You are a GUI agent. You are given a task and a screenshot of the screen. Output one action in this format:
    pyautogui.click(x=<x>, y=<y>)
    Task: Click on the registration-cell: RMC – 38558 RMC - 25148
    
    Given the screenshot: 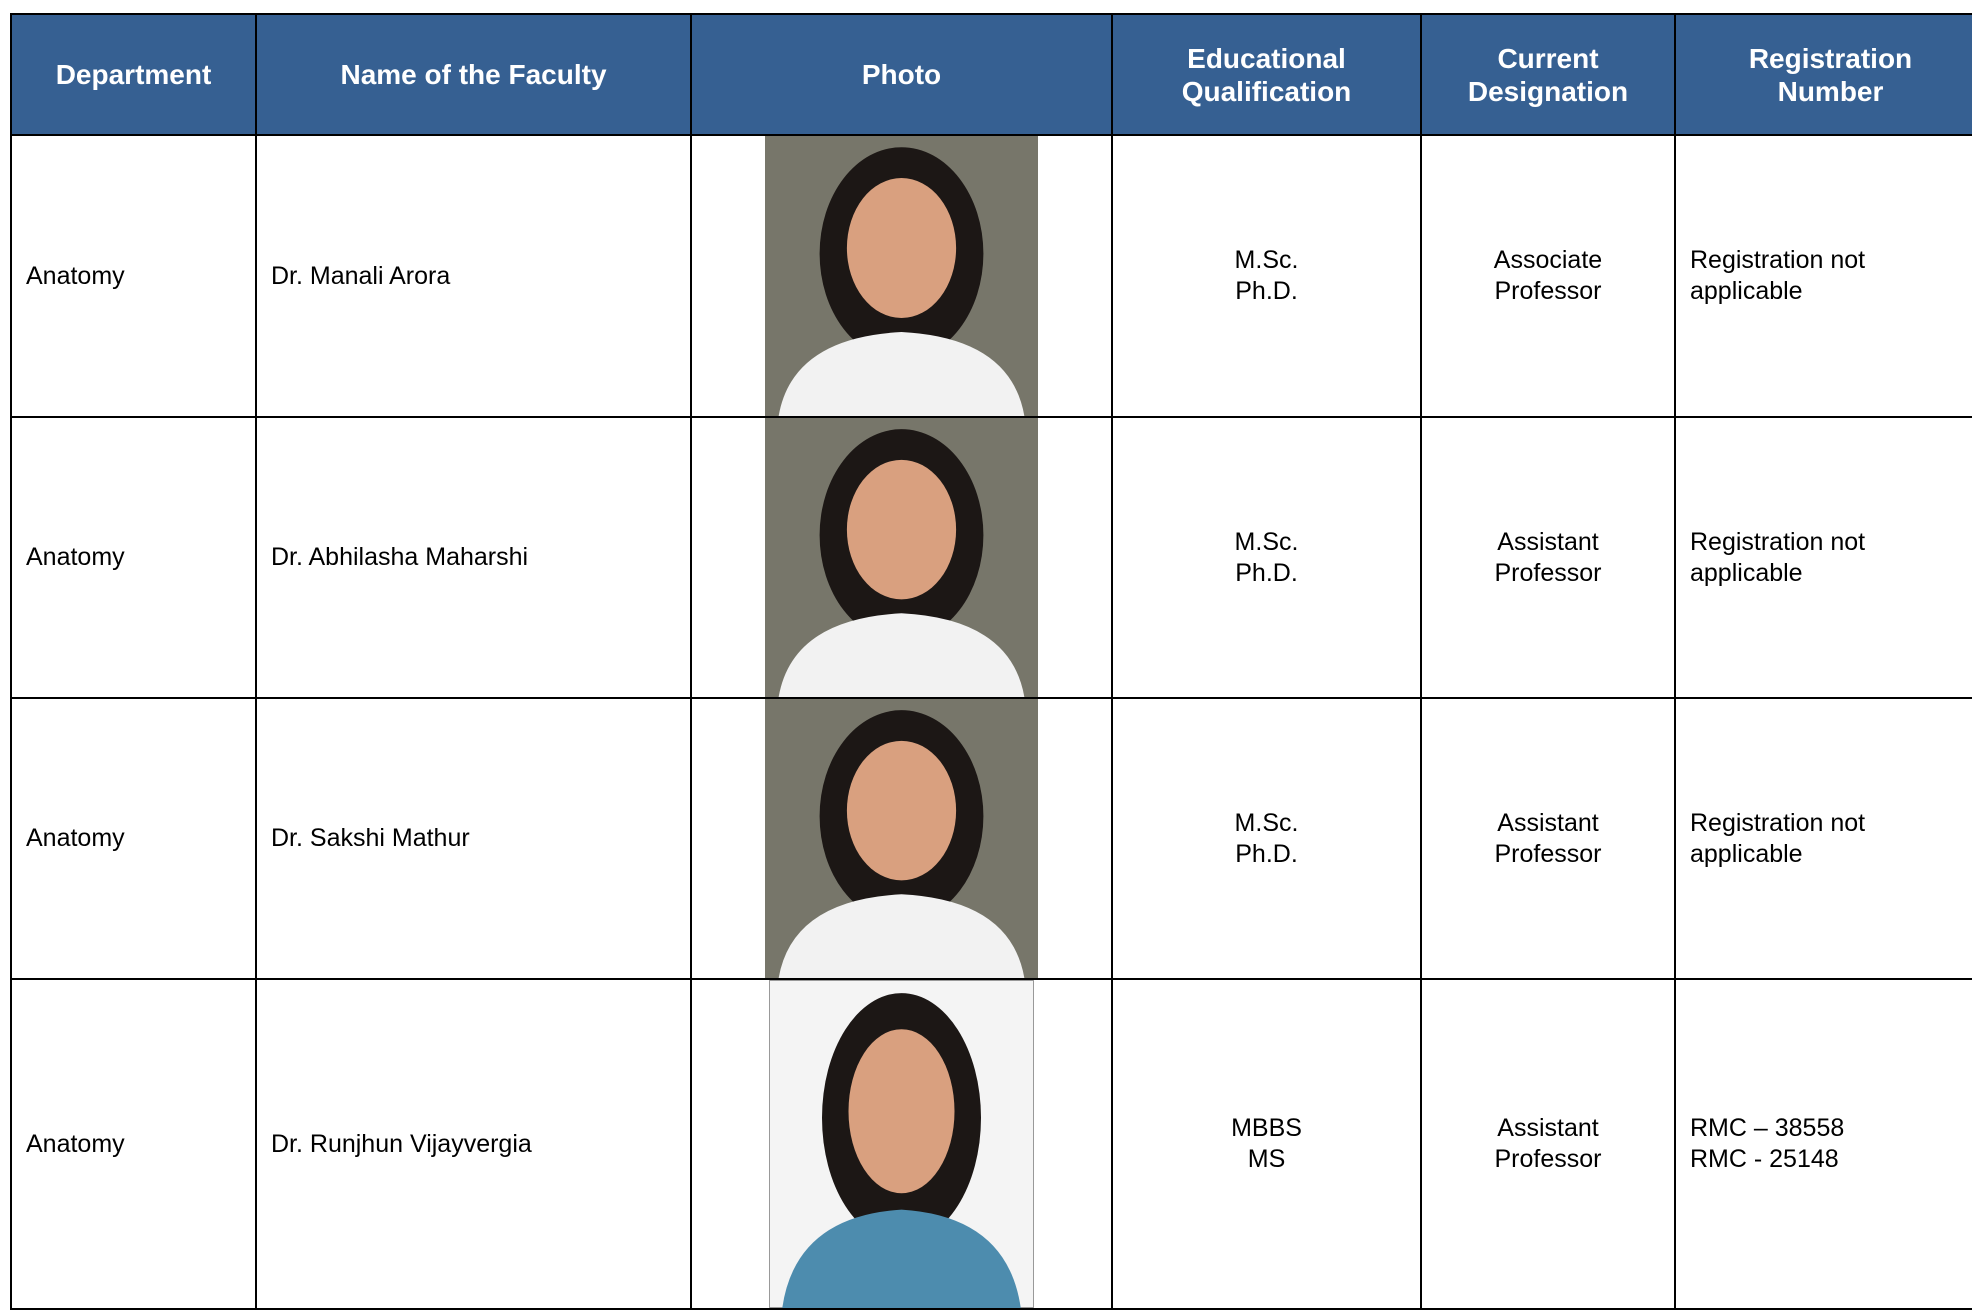 What is the action you would take?
    pyautogui.click(x=1823, y=1144)
    